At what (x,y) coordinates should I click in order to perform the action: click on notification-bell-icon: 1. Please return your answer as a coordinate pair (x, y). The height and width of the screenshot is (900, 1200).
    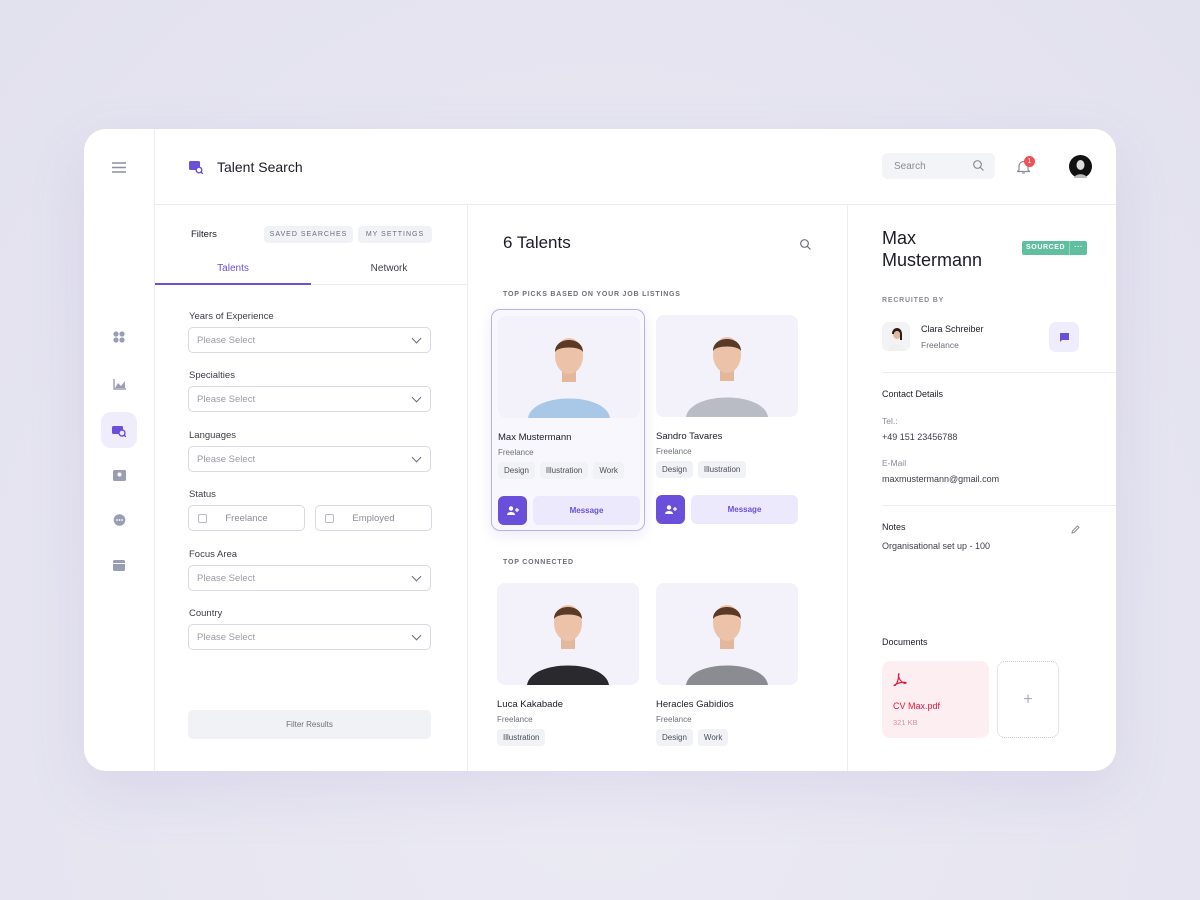
    Looking at the image, I should click on (1025, 167).